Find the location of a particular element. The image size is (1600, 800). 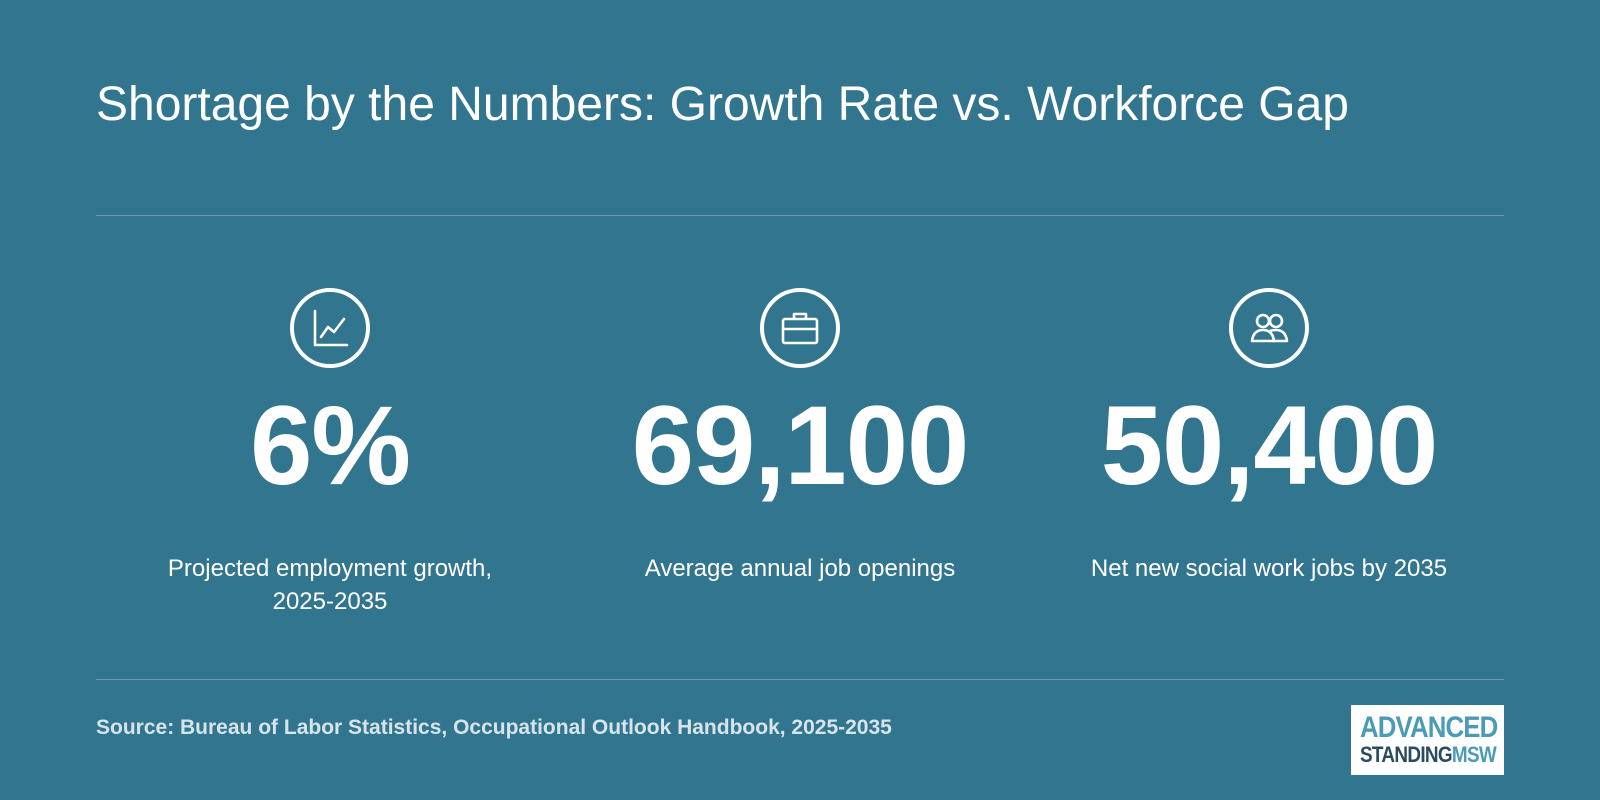

logo-line-2: STANDINGMSW is located at coordinates (1428, 754).